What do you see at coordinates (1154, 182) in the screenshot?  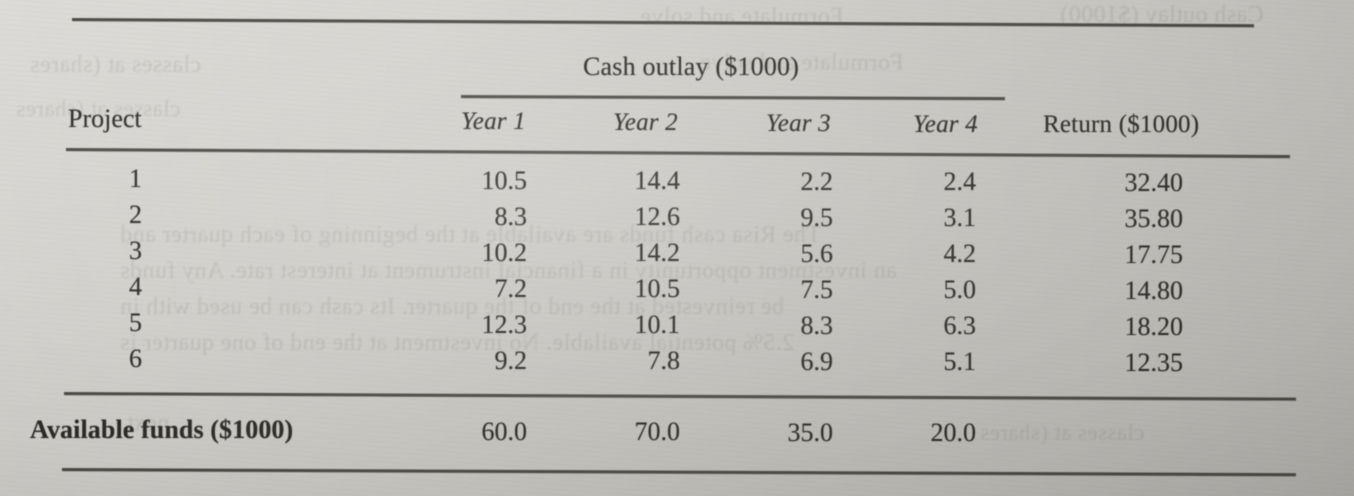 I see `table-cell-return: 32.40` at bounding box center [1154, 182].